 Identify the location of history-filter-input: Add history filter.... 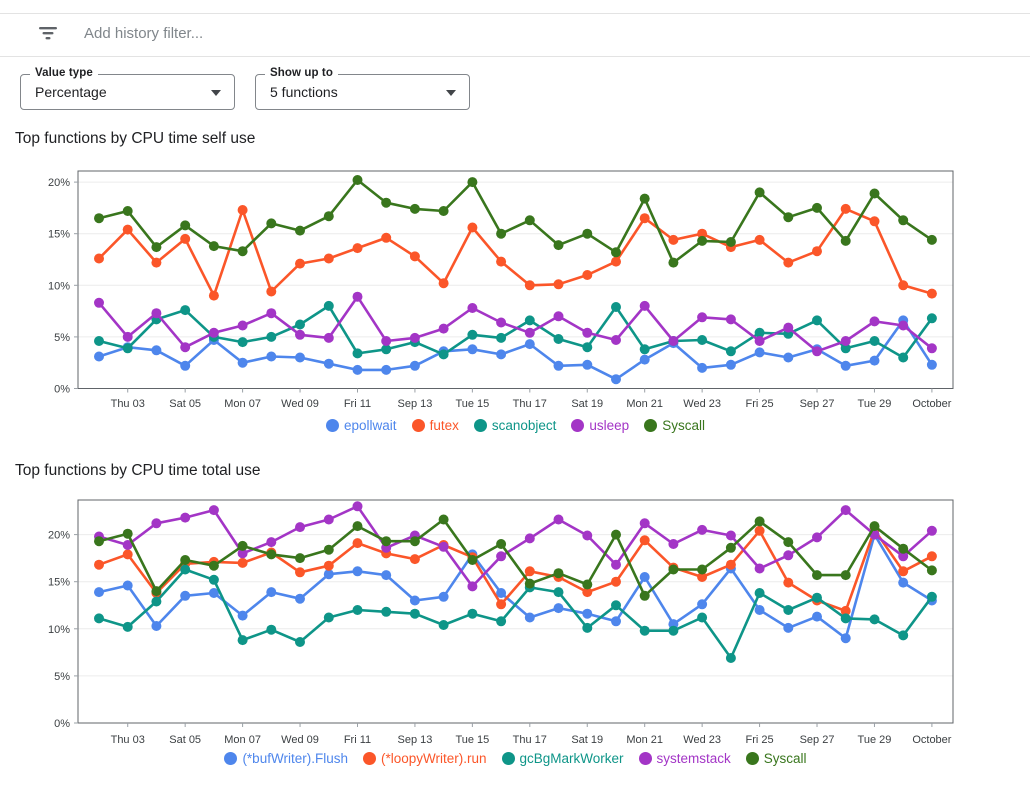
(144, 33).